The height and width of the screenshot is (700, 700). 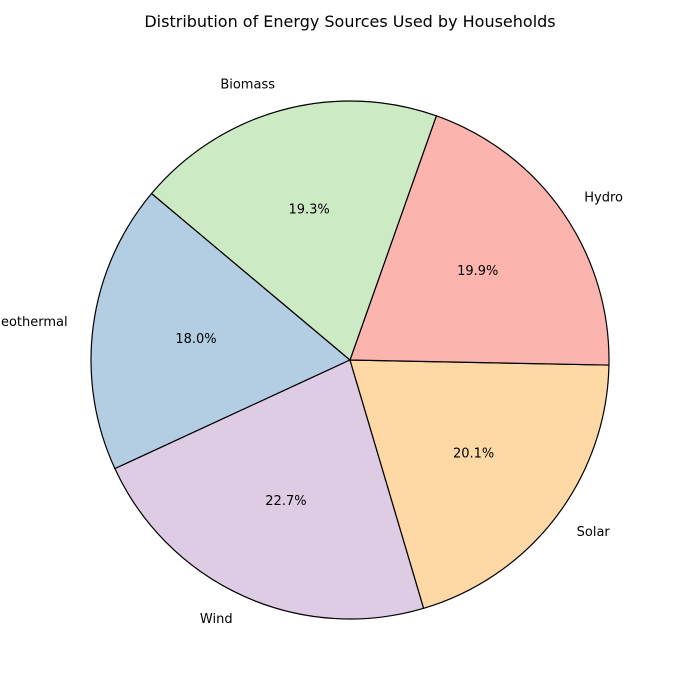 What do you see at coordinates (473, 454) in the screenshot?
I see `slice-percent-solar: 20.1%` at bounding box center [473, 454].